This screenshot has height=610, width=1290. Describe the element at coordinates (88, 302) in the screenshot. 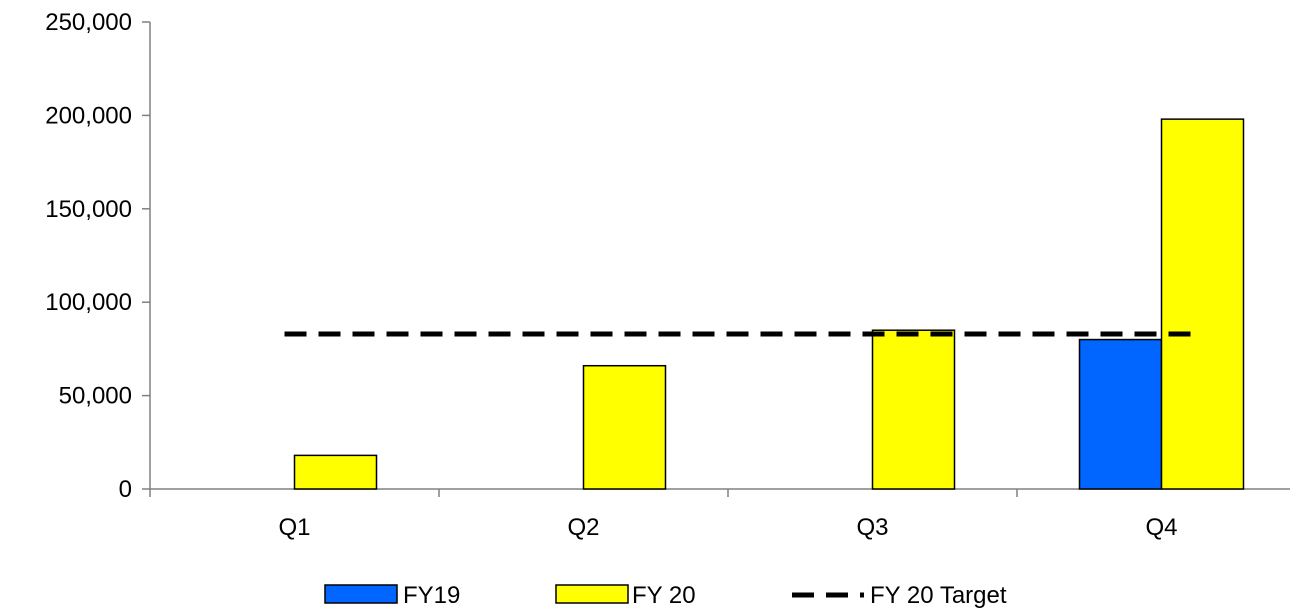

I see `y-tick-label: 100,000` at that location.